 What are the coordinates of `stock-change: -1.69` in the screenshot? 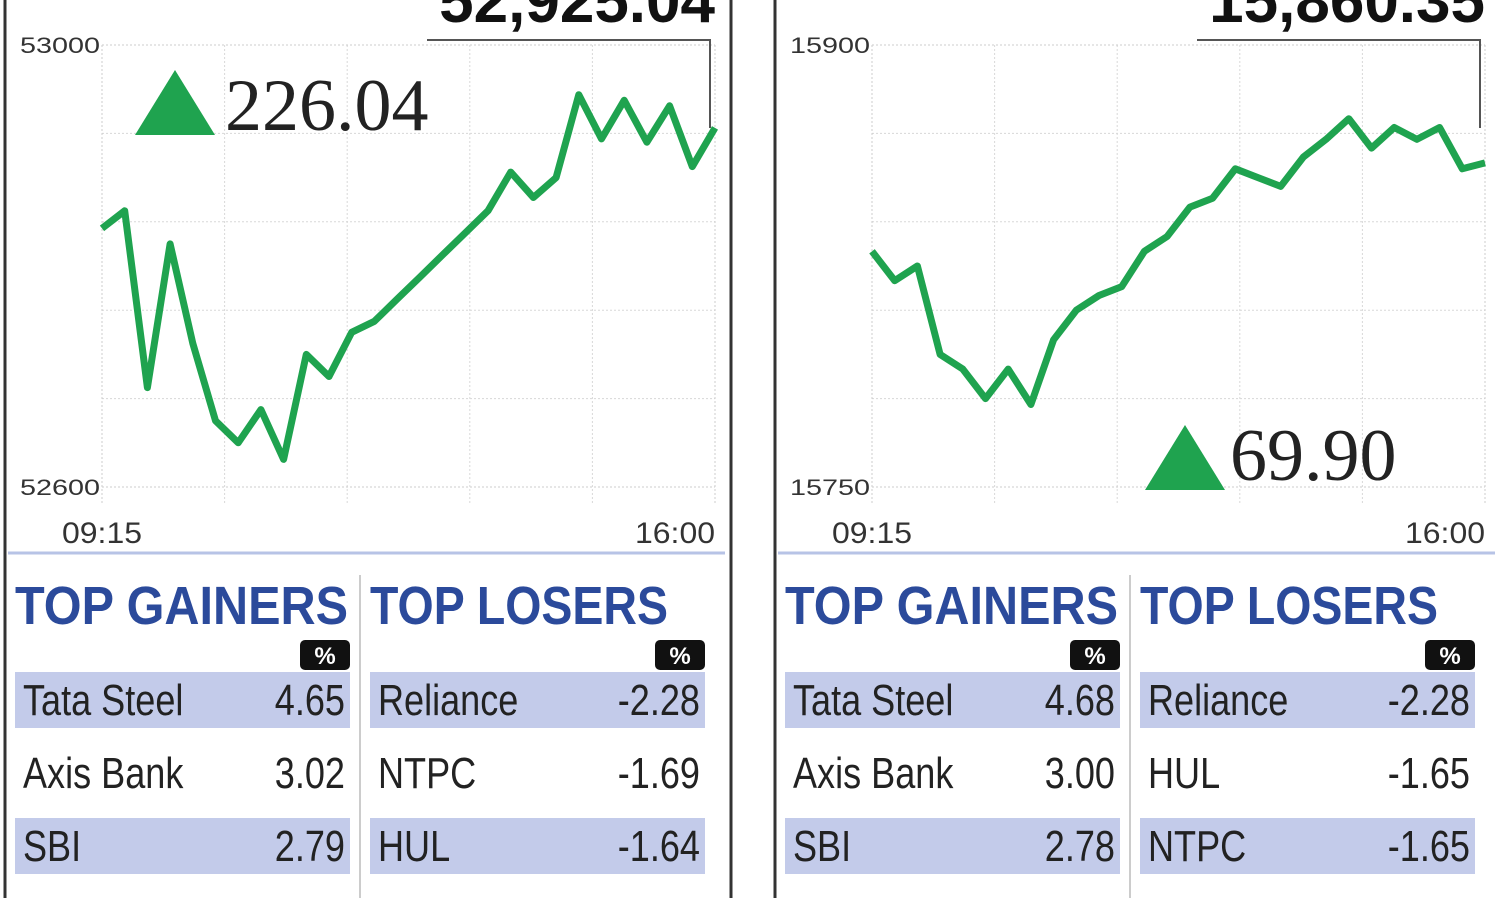 It's located at (659, 773).